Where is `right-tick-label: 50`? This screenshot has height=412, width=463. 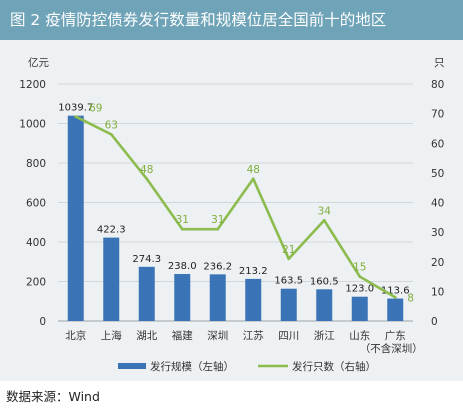
right-tick-label: 50 is located at coordinates (437, 174).